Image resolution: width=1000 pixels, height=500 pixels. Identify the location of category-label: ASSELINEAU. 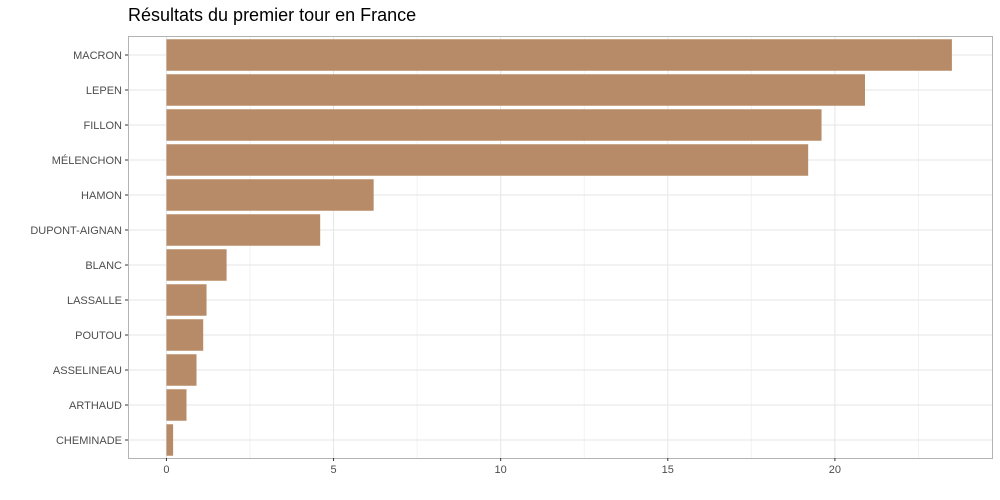
(87, 371).